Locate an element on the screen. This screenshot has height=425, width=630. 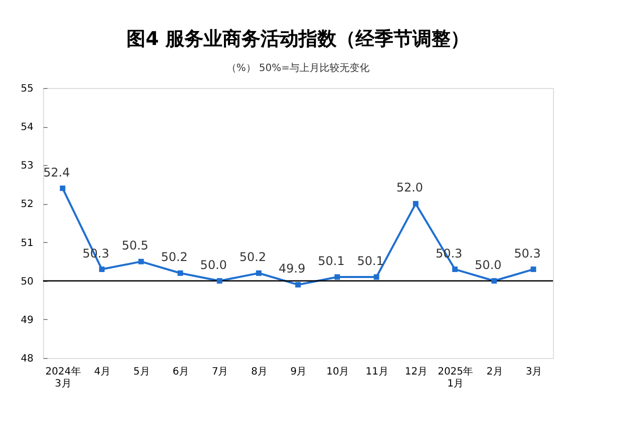
x-tick-label: 2月 is located at coordinates (494, 372).